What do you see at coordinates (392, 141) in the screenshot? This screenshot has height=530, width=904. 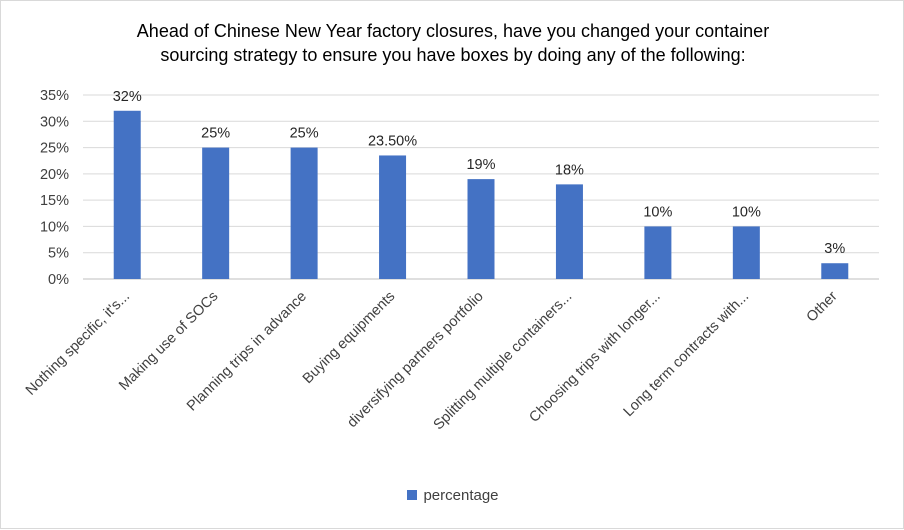 I see `data-label: 23.50%` at bounding box center [392, 141].